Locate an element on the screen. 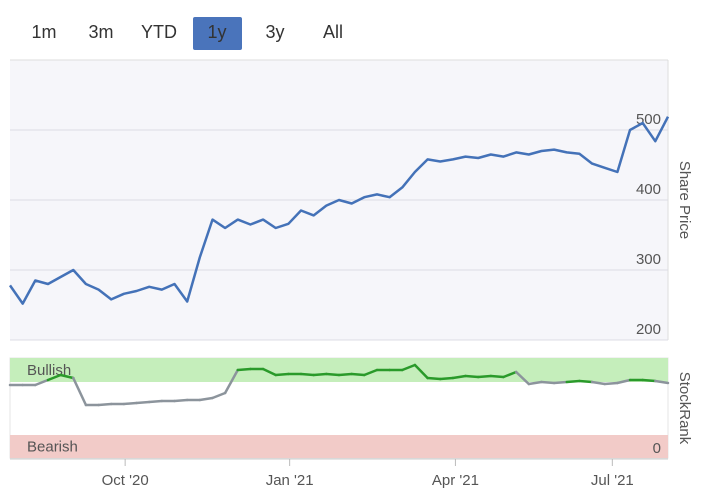  x-tick-label: Apr '21 is located at coordinates (455, 480).